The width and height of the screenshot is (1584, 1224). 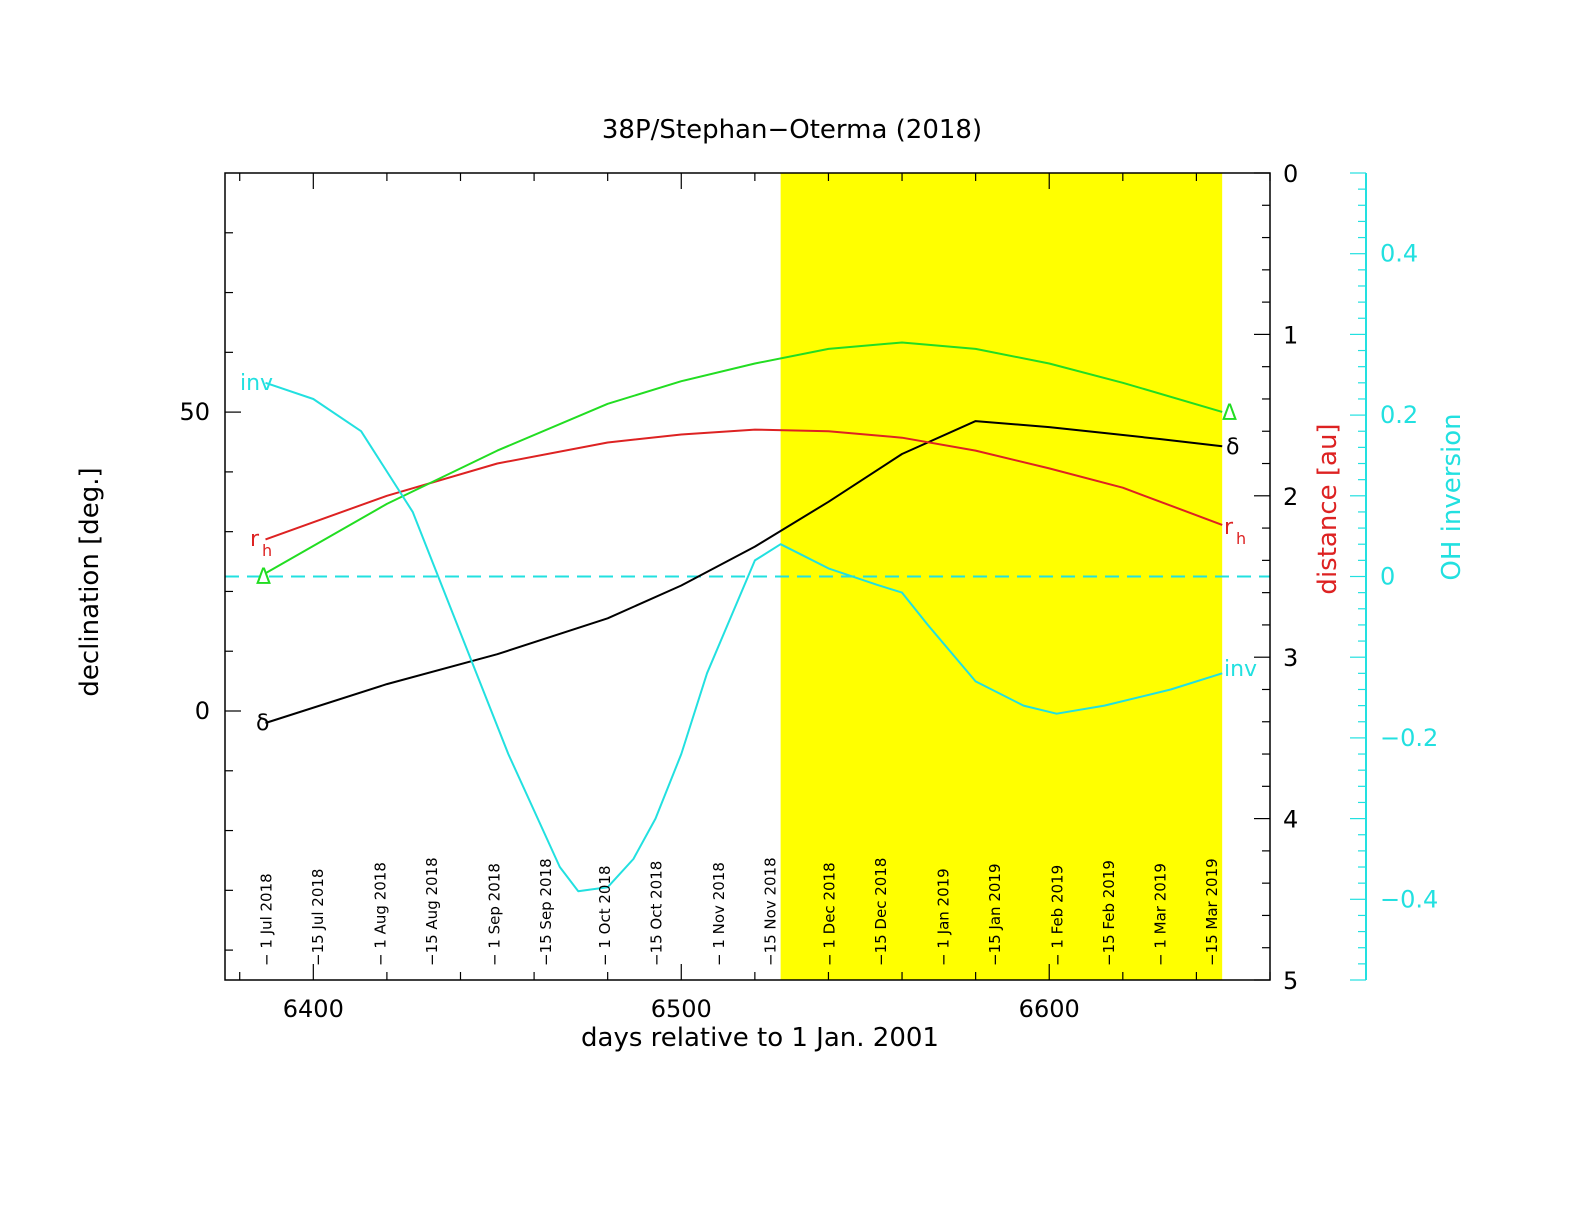 What do you see at coordinates (1399, 254) in the screenshot?
I see `y-tick-label-oh: 0.4` at bounding box center [1399, 254].